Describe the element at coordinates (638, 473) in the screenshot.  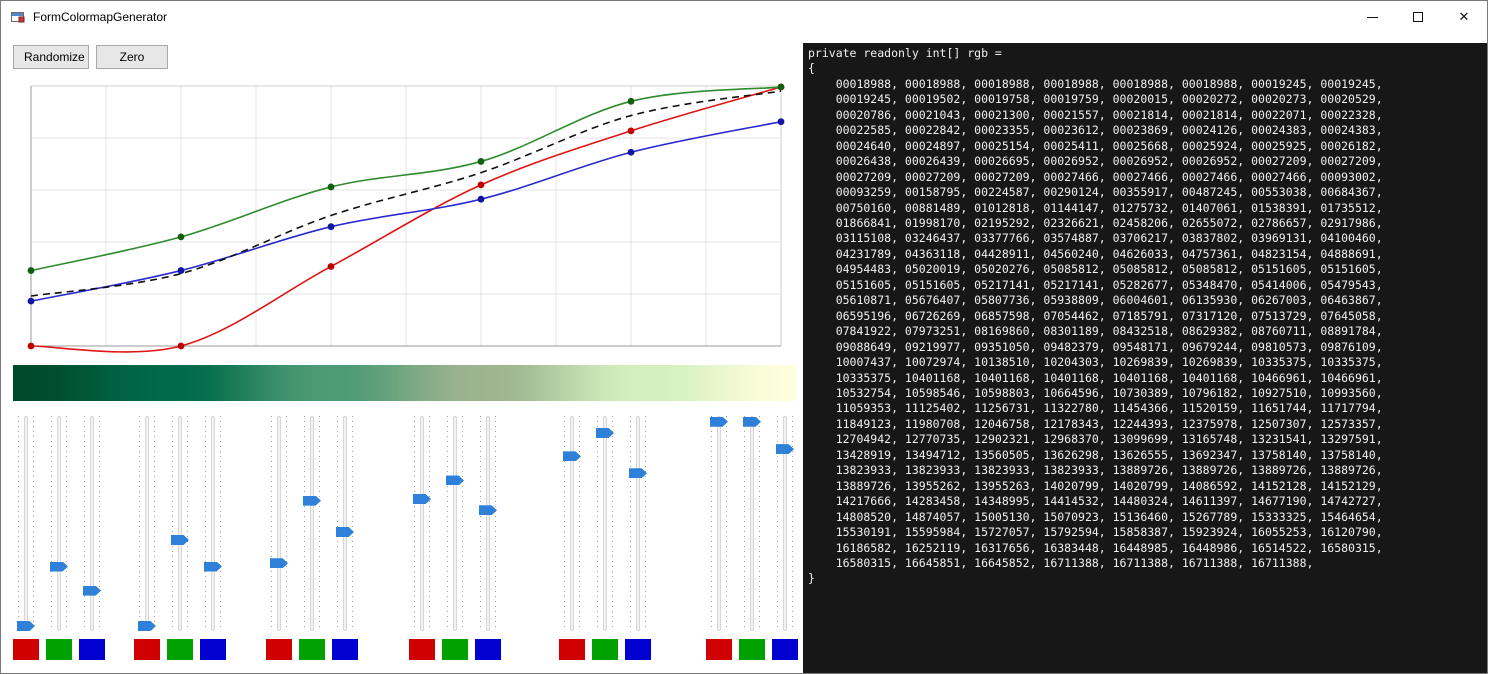
I see `trackbar-thumb-b5` at that location.